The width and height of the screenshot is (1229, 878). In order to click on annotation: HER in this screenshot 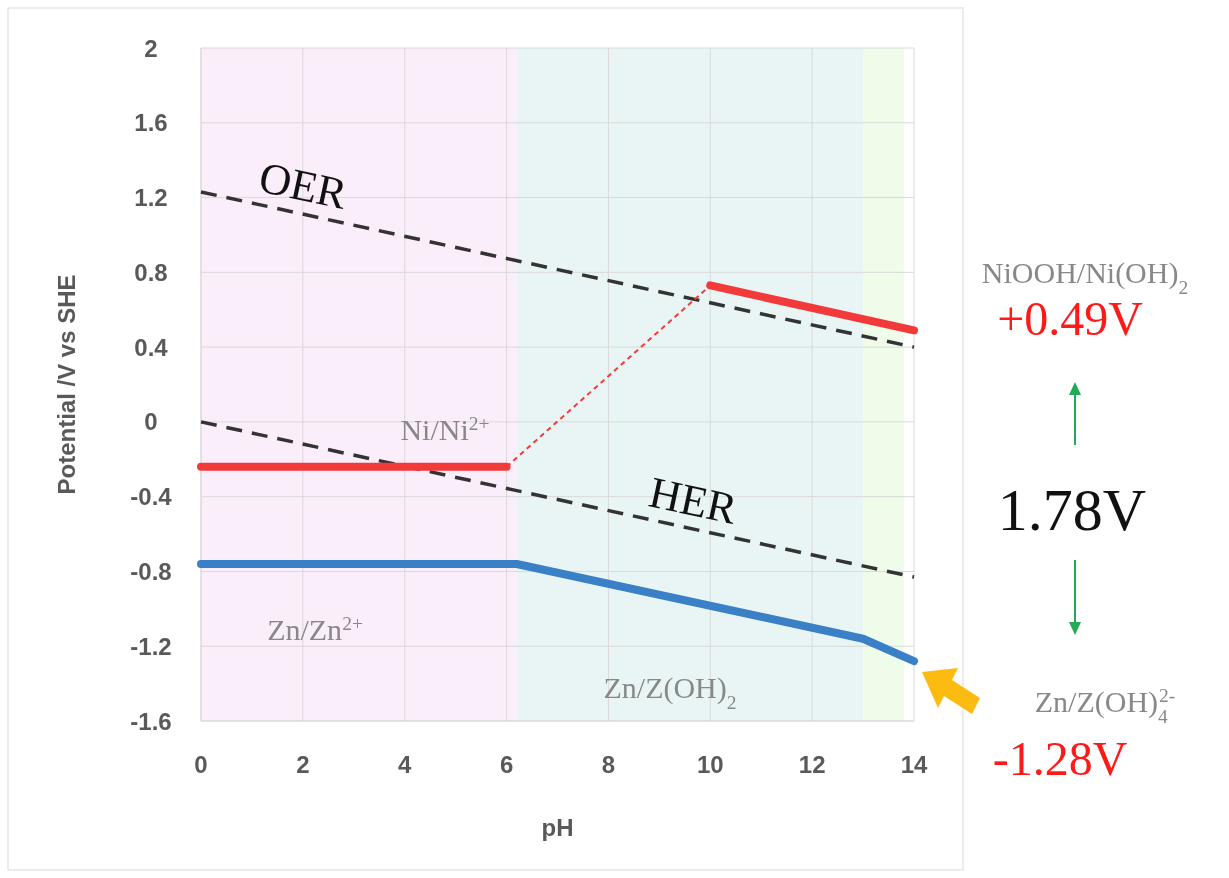, I will do `click(693, 501)`.